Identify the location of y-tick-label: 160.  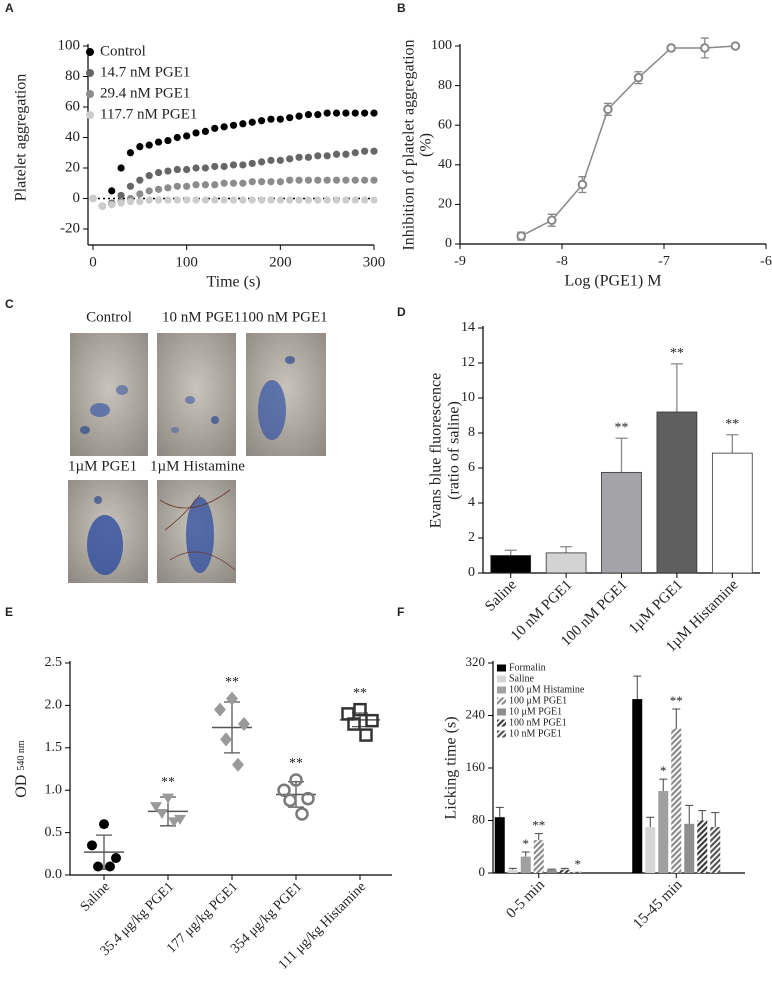
(476, 766).